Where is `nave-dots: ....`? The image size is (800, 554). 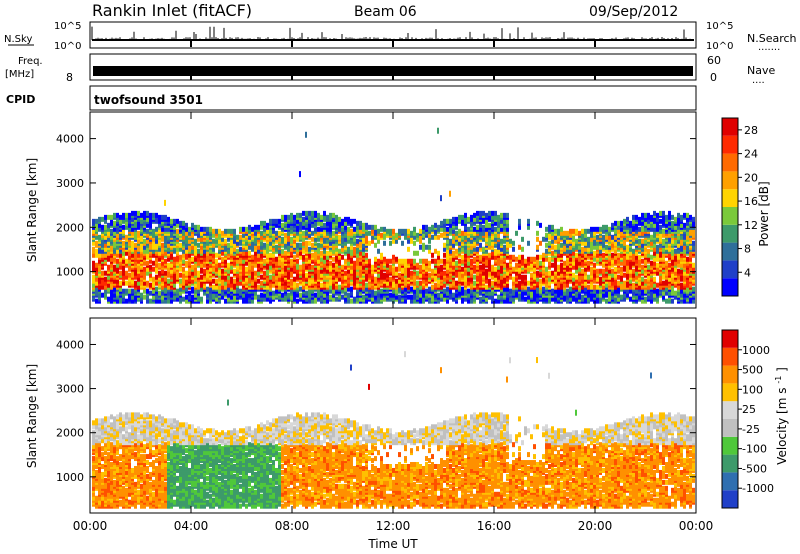
nave-dots: .... is located at coordinates (758, 80).